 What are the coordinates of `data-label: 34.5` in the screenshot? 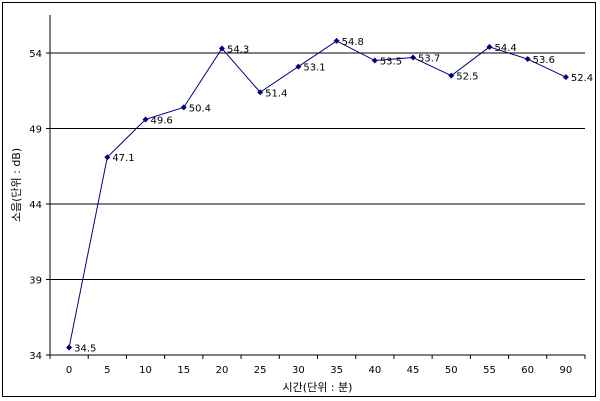 It's located at (85, 348).